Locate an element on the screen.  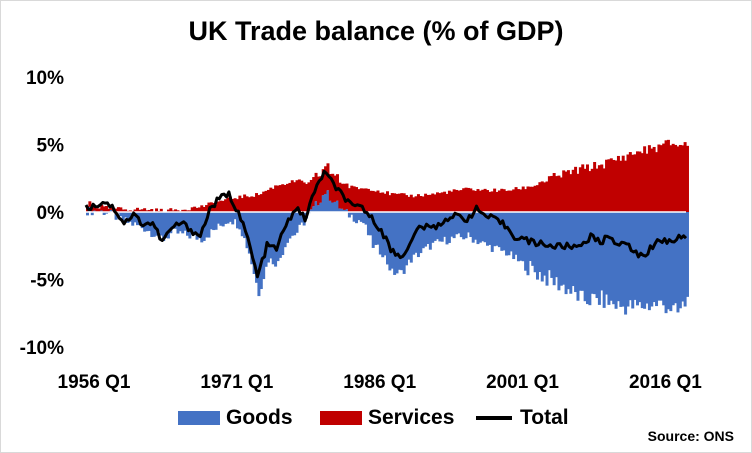
services-swatch is located at coordinates (341, 418).